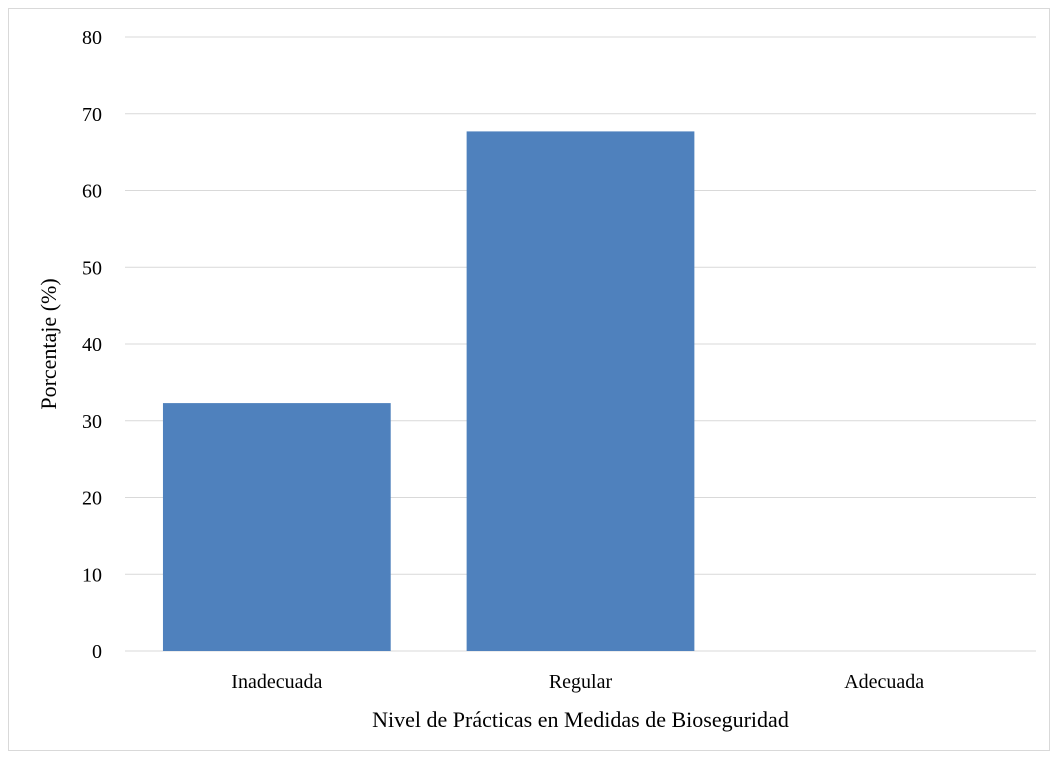  Describe the element at coordinates (92, 268) in the screenshot. I see `y-tick-label: 50` at that location.